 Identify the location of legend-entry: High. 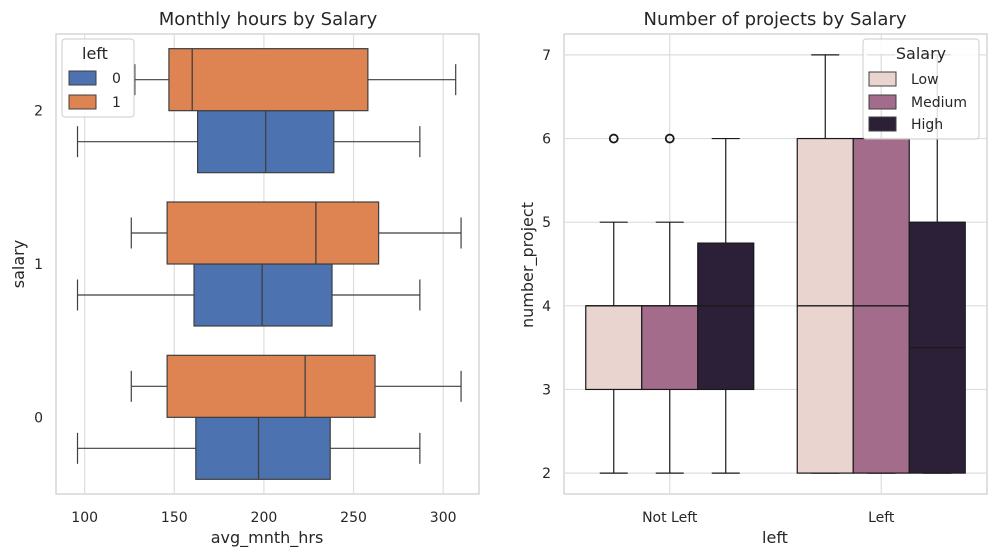
(927, 125).